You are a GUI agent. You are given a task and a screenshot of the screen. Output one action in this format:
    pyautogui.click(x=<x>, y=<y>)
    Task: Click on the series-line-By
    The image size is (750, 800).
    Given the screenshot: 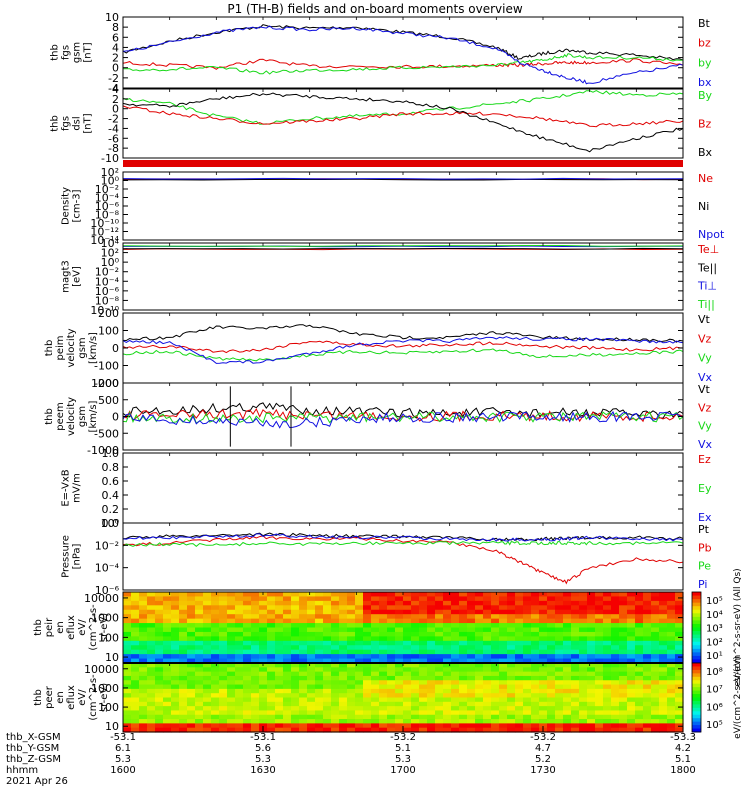 What is the action you would take?
    pyautogui.click(x=403, y=107)
    